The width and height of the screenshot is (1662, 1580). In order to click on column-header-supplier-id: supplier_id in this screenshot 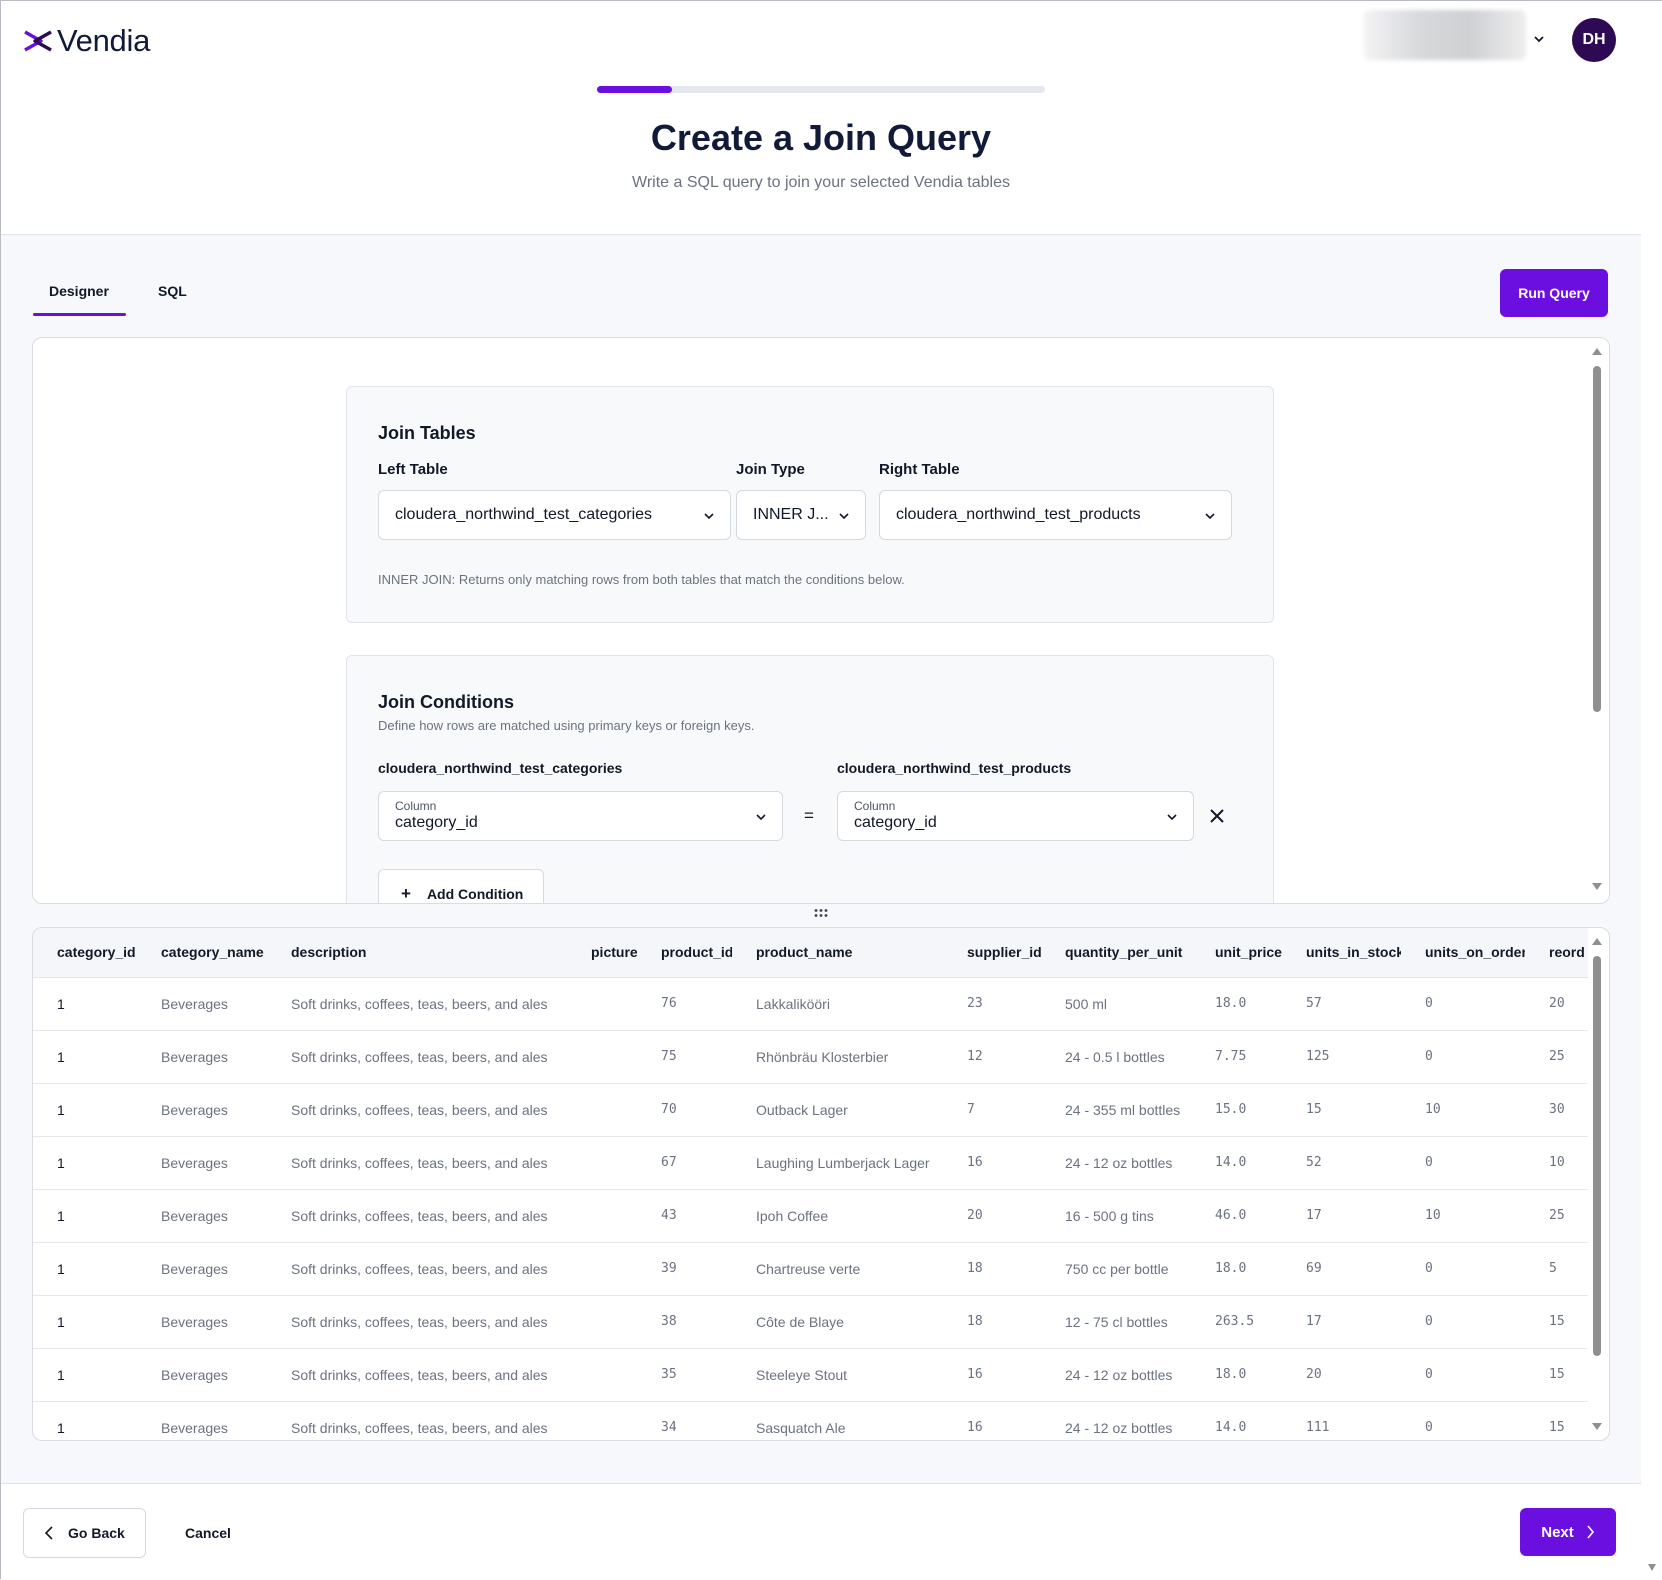, I will do `click(992, 953)`.